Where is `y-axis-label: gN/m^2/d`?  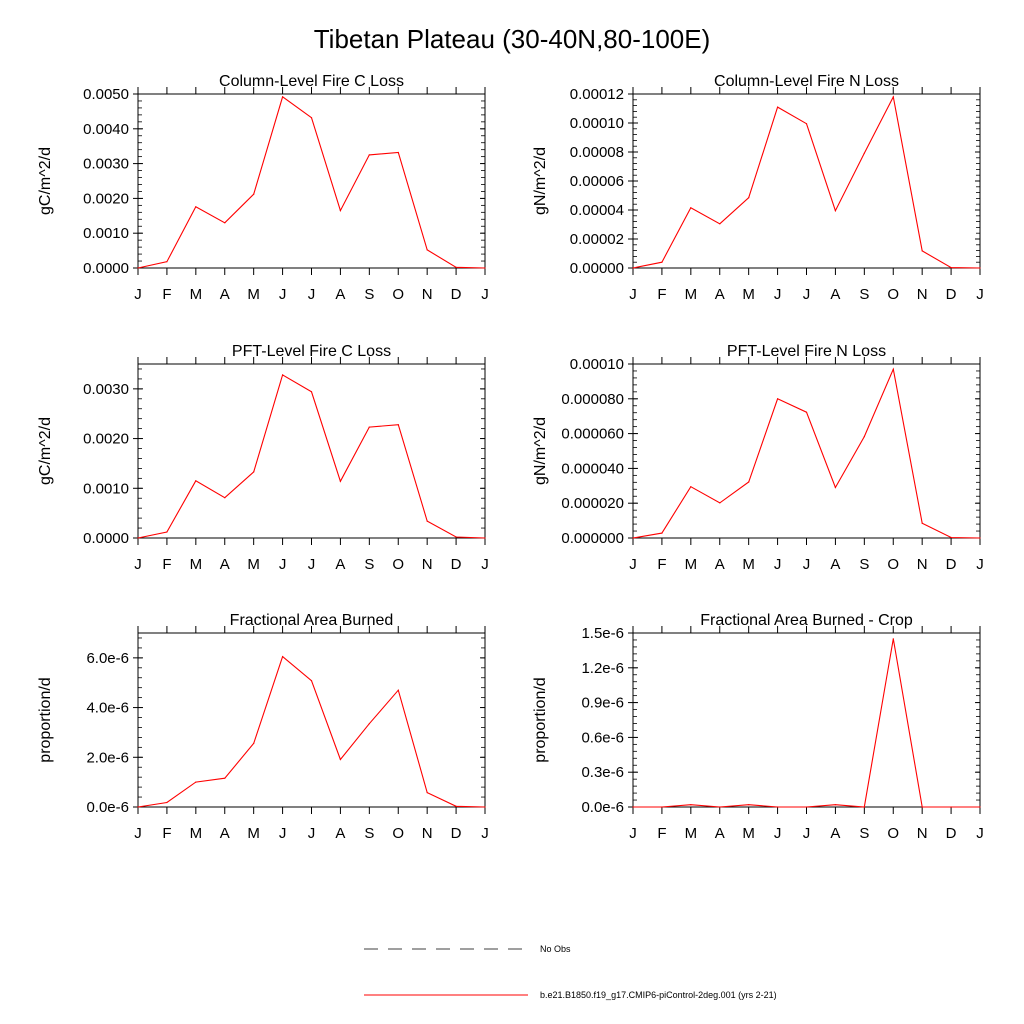
y-axis-label: gN/m^2/d is located at coordinates (540, 451).